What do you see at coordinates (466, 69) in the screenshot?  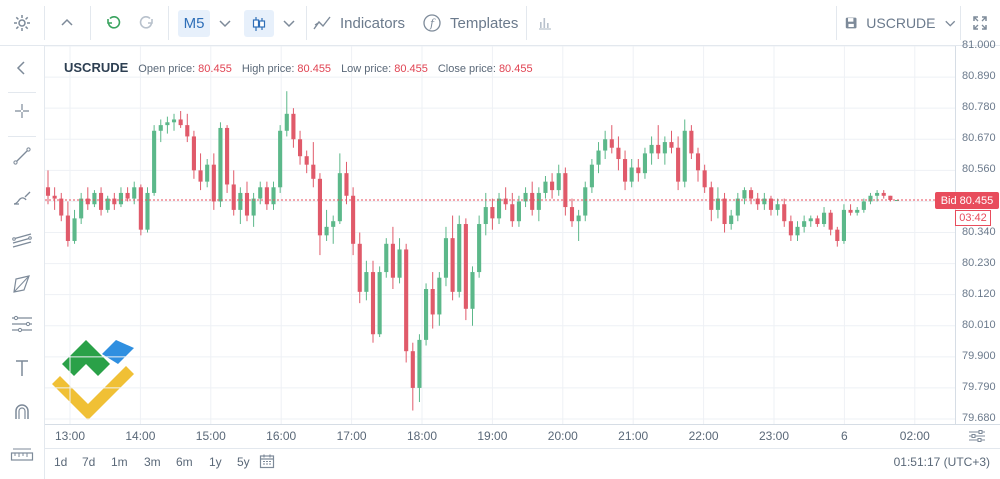 I see `close-label: Close price:` at bounding box center [466, 69].